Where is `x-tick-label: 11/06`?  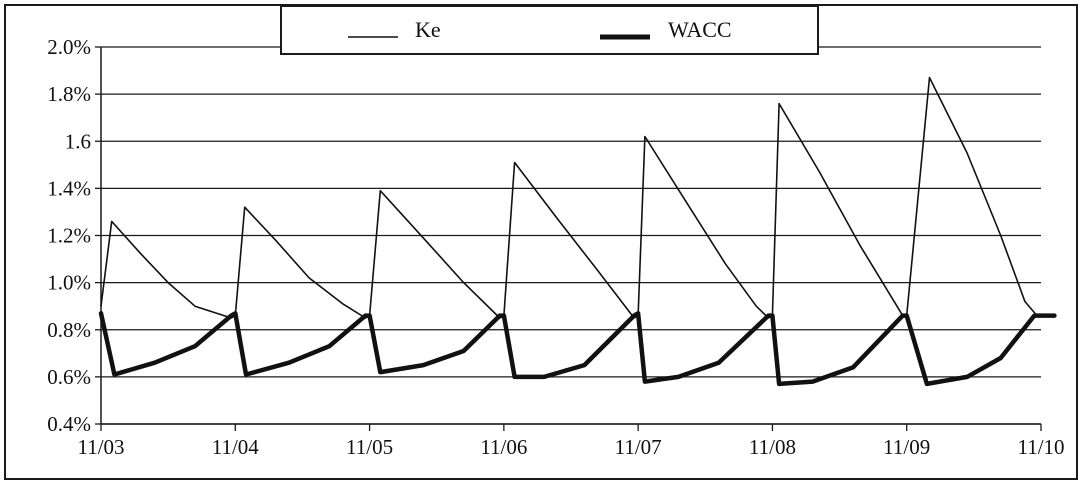
x-tick-label: 11/06 is located at coordinates (503, 447).